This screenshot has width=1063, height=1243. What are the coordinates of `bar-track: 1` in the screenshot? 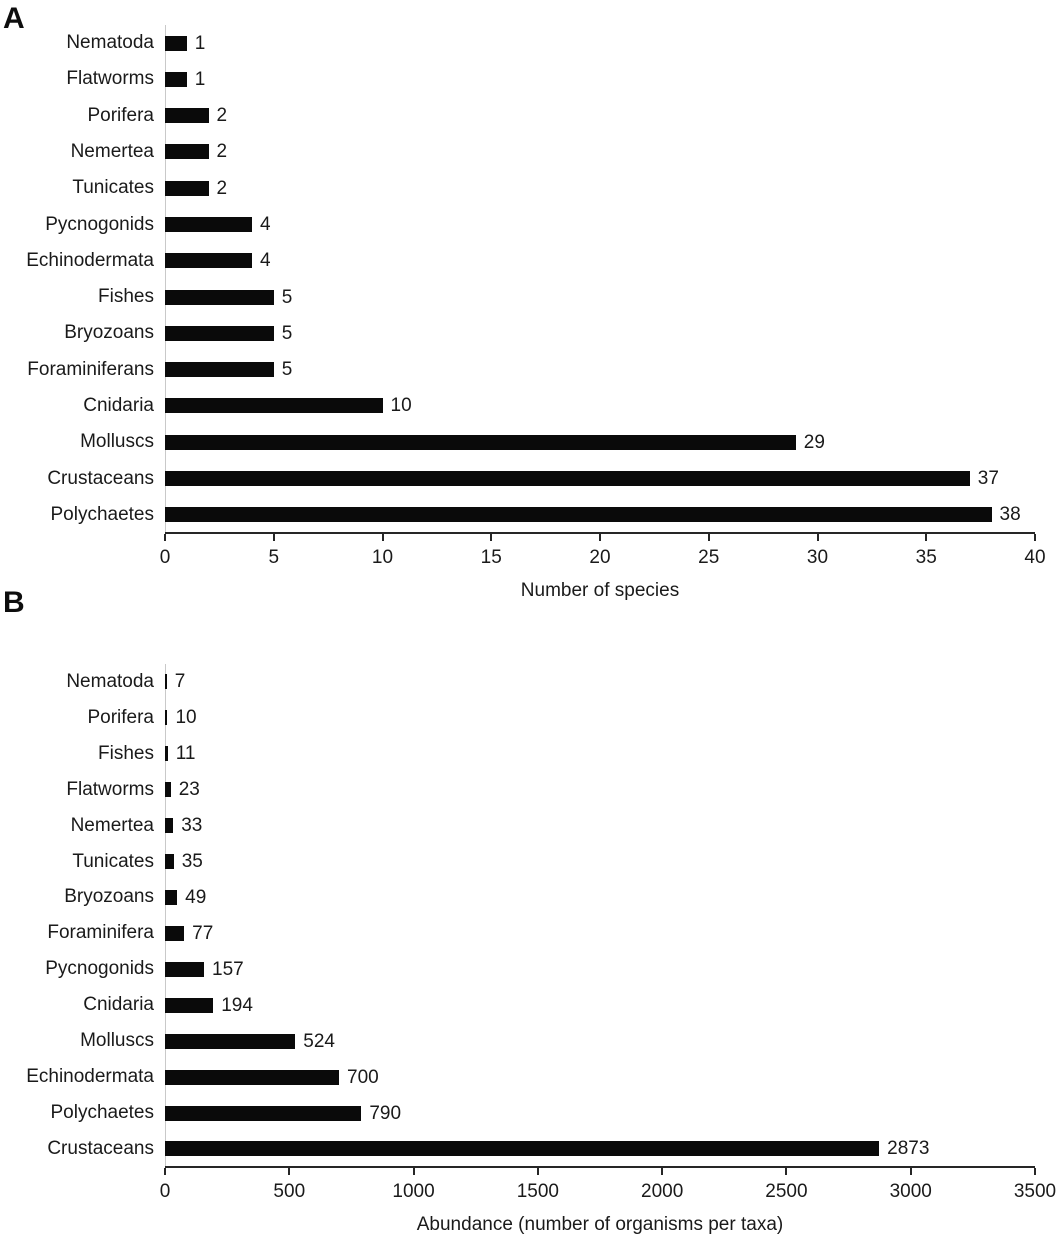 It's located at (600, 79).